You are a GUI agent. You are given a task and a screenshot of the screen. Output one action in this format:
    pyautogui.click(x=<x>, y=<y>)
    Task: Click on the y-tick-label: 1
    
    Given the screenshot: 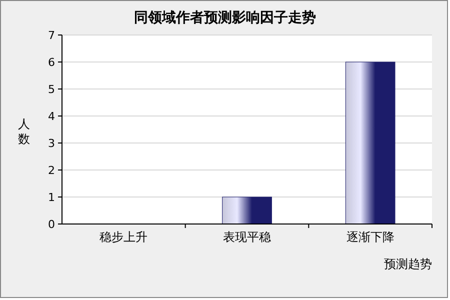 What is the action you would take?
    pyautogui.click(x=51, y=197)
    